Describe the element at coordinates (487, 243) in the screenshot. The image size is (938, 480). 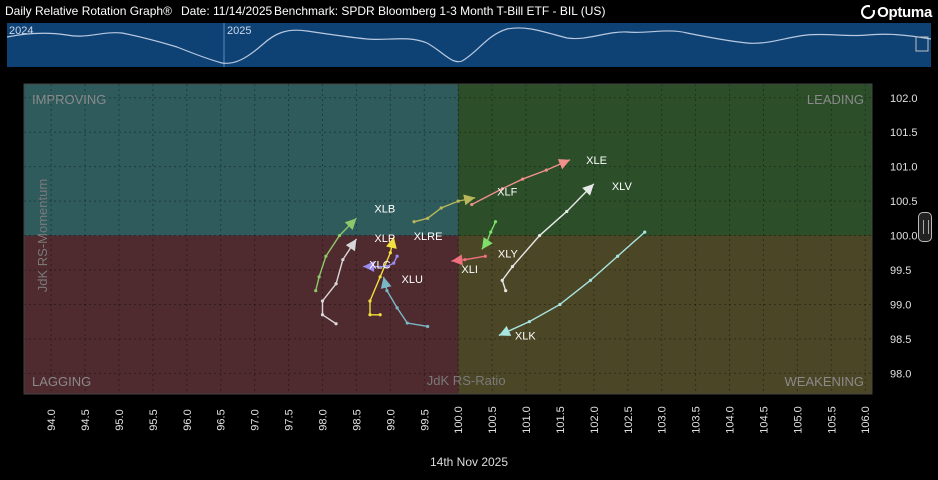
I see `head-xly` at that location.